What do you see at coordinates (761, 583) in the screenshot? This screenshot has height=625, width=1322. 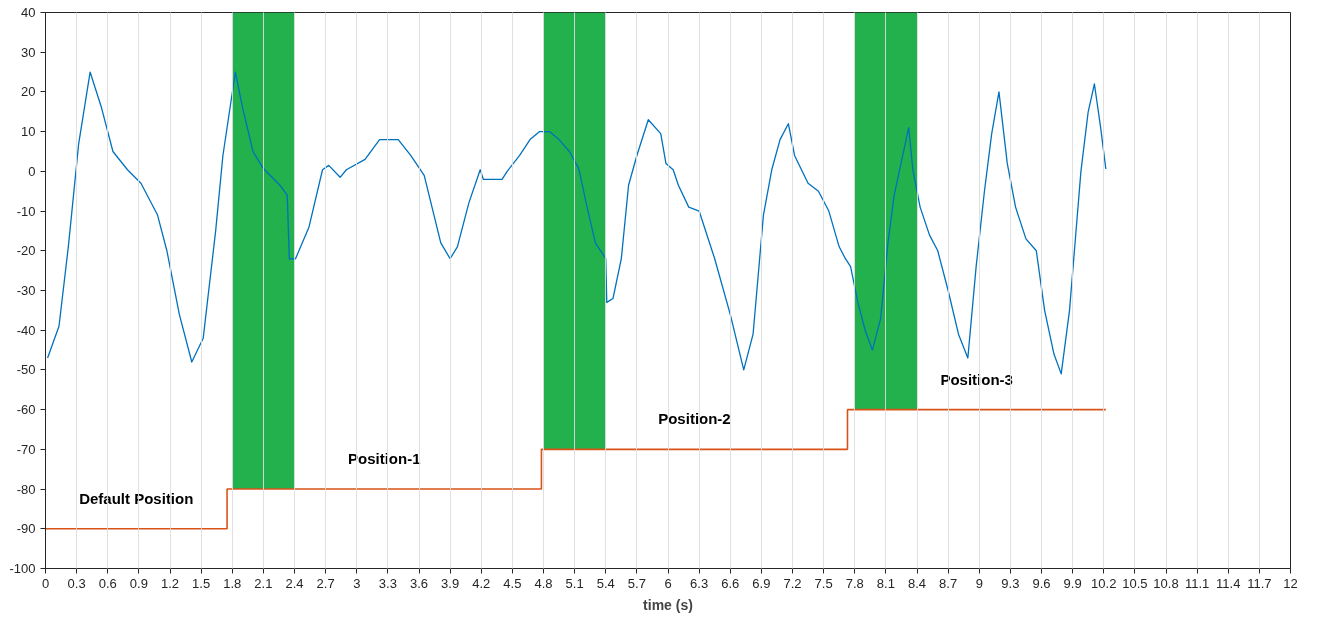 I see `x-tick-label: 6.9` at bounding box center [761, 583].